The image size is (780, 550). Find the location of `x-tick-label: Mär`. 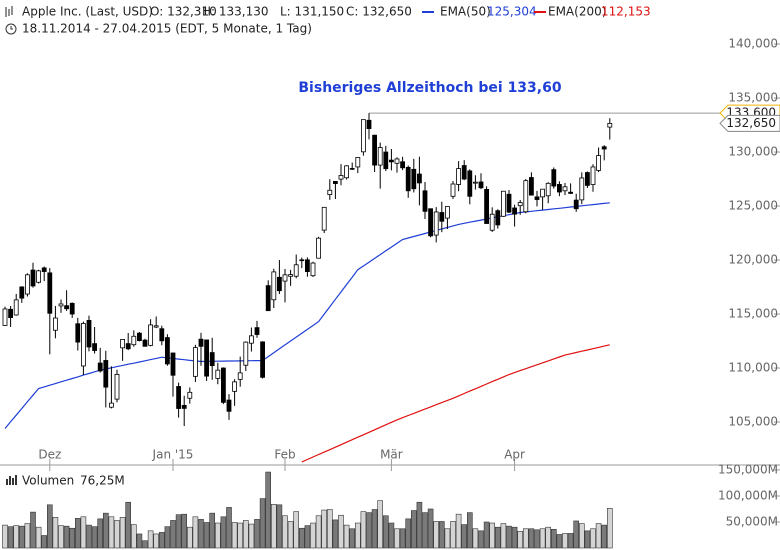

x-tick-label: Mär is located at coordinates (391, 455).